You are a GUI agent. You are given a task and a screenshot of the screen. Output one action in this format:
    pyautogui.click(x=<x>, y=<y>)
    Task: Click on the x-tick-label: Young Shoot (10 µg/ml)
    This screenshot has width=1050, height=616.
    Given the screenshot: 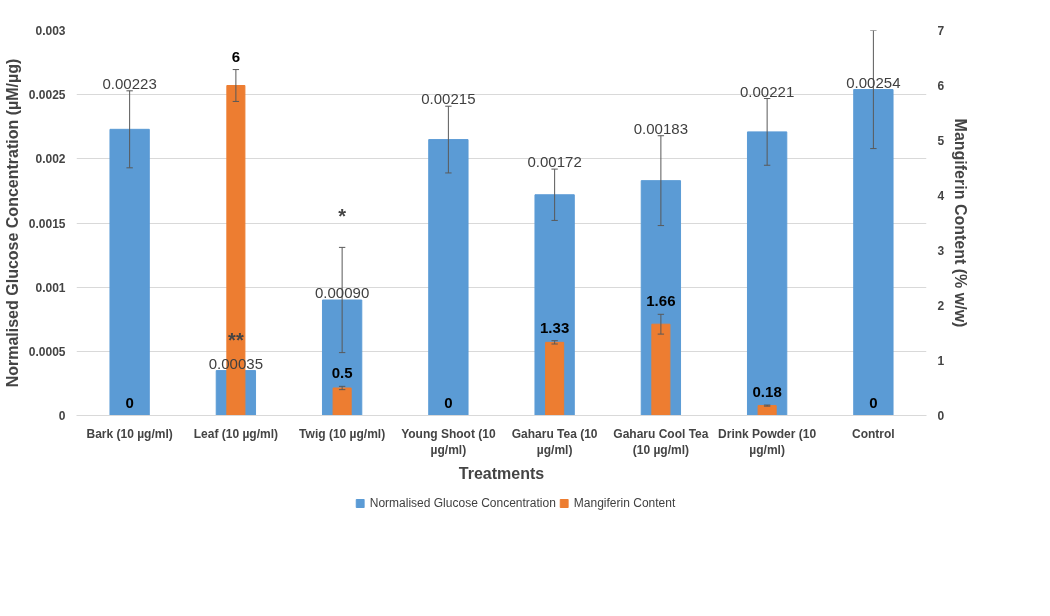 What is the action you would take?
    pyautogui.click(x=448, y=442)
    